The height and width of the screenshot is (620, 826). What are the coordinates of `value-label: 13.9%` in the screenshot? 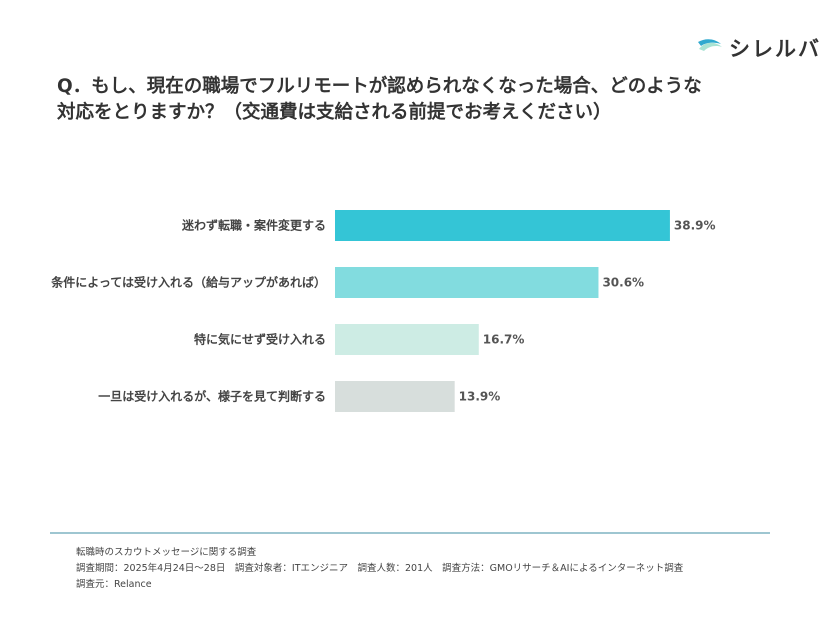 It's located at (480, 397).